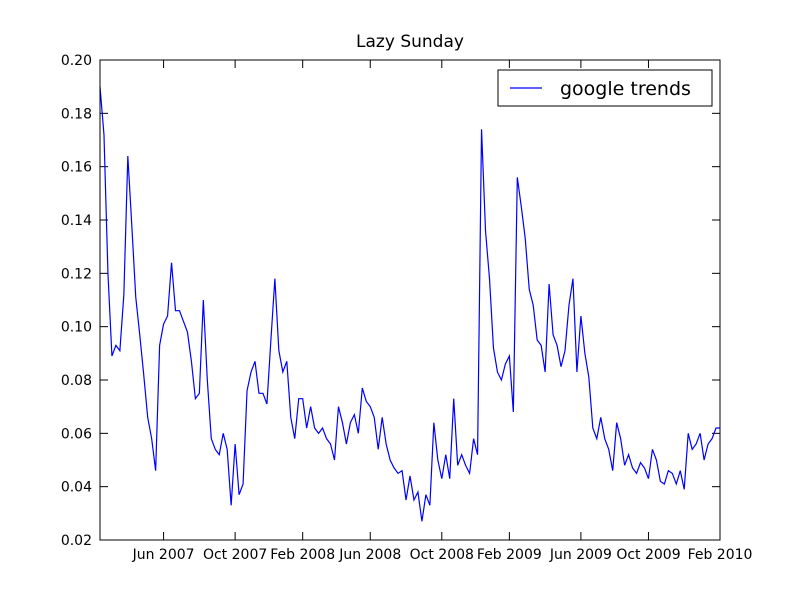 The image size is (800, 600). Describe the element at coordinates (76, 381) in the screenshot. I see `y-tick-label: 0.08` at that location.